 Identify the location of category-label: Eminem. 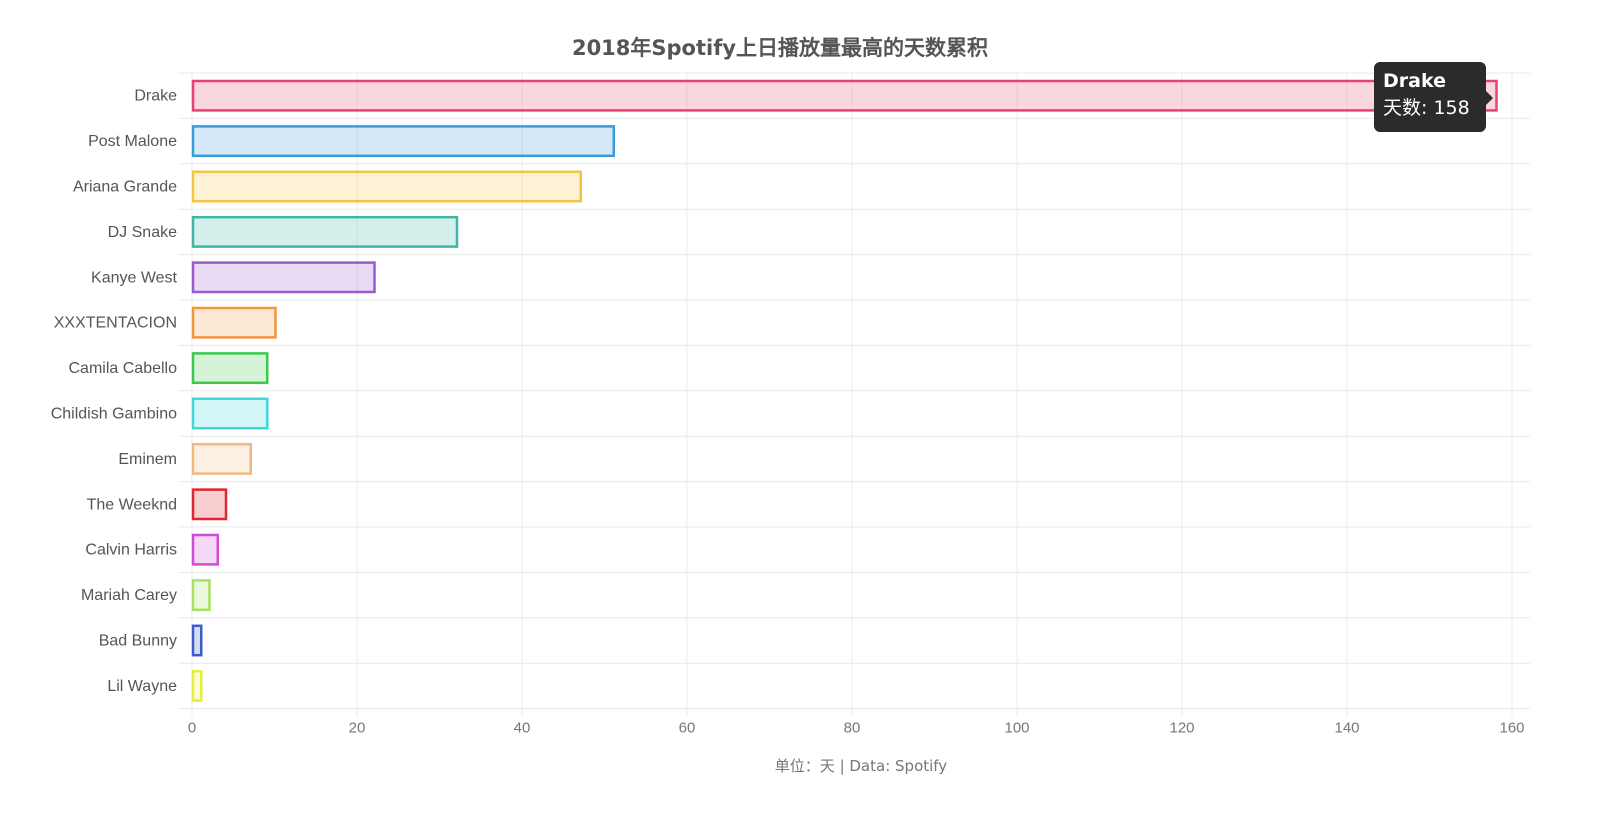
(147, 459).